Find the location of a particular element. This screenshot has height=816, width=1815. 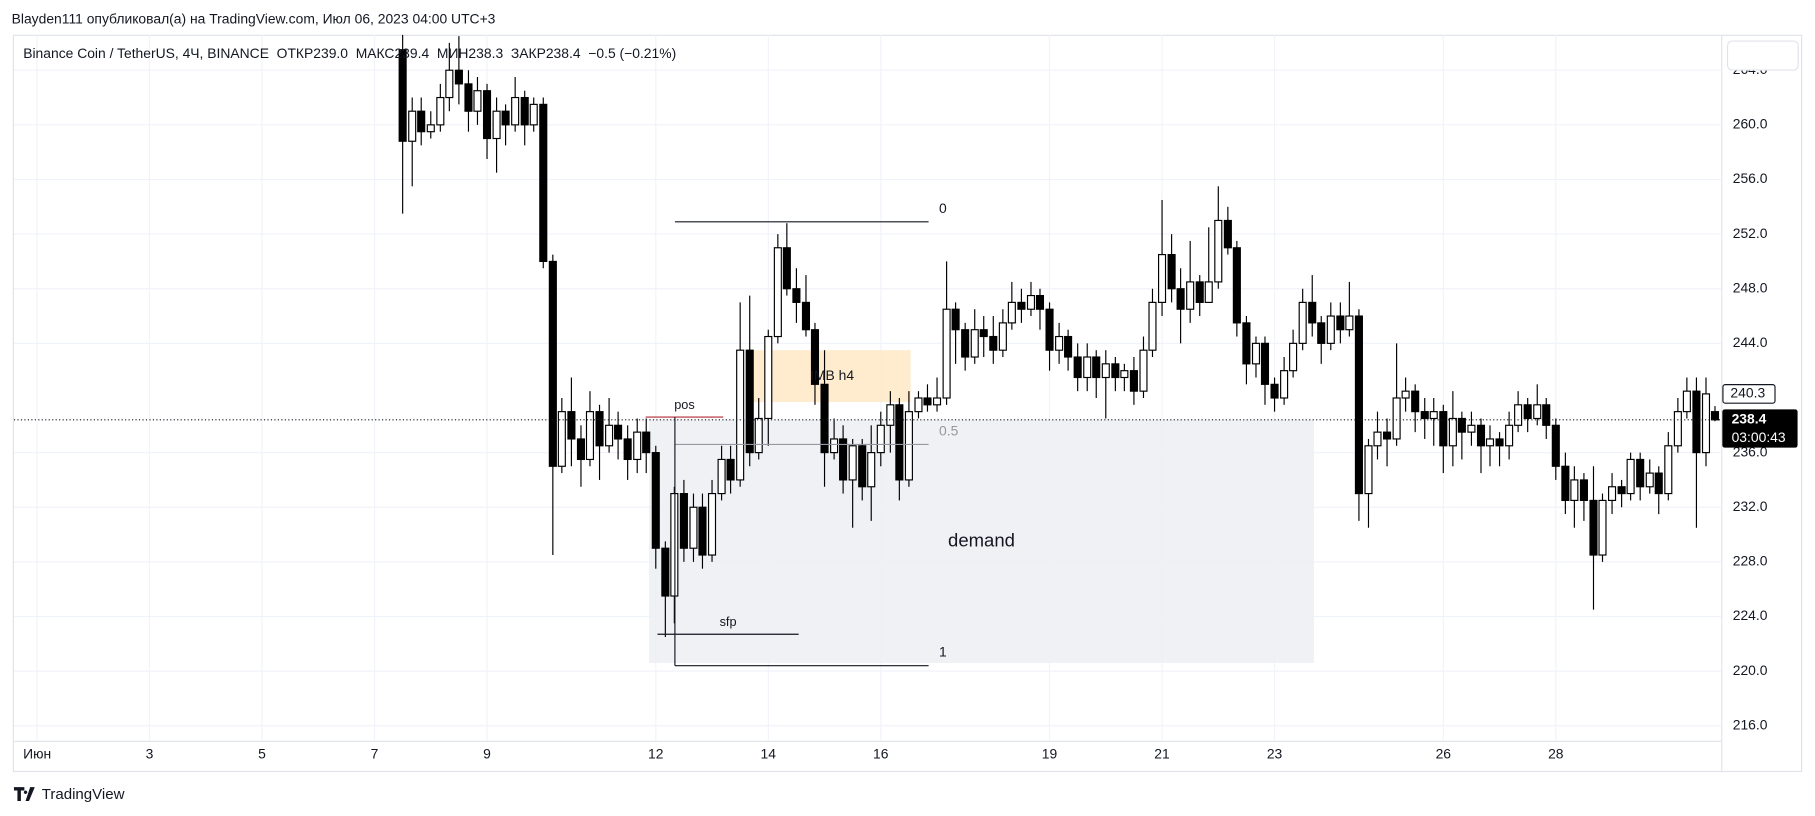

last-price-label: 238.4 is located at coordinates (1749, 419).